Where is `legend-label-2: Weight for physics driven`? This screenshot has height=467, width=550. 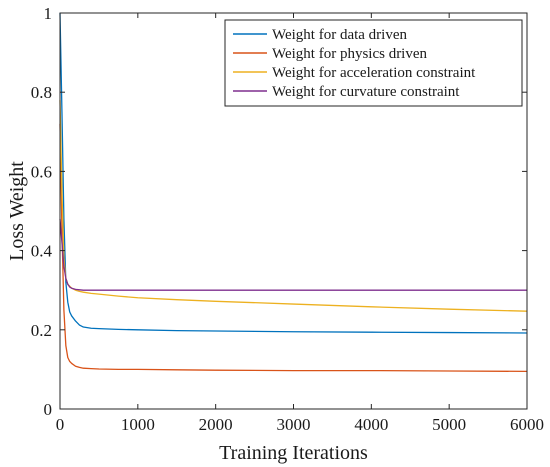
legend-label-2: Weight for physics driven is located at coordinates (350, 54).